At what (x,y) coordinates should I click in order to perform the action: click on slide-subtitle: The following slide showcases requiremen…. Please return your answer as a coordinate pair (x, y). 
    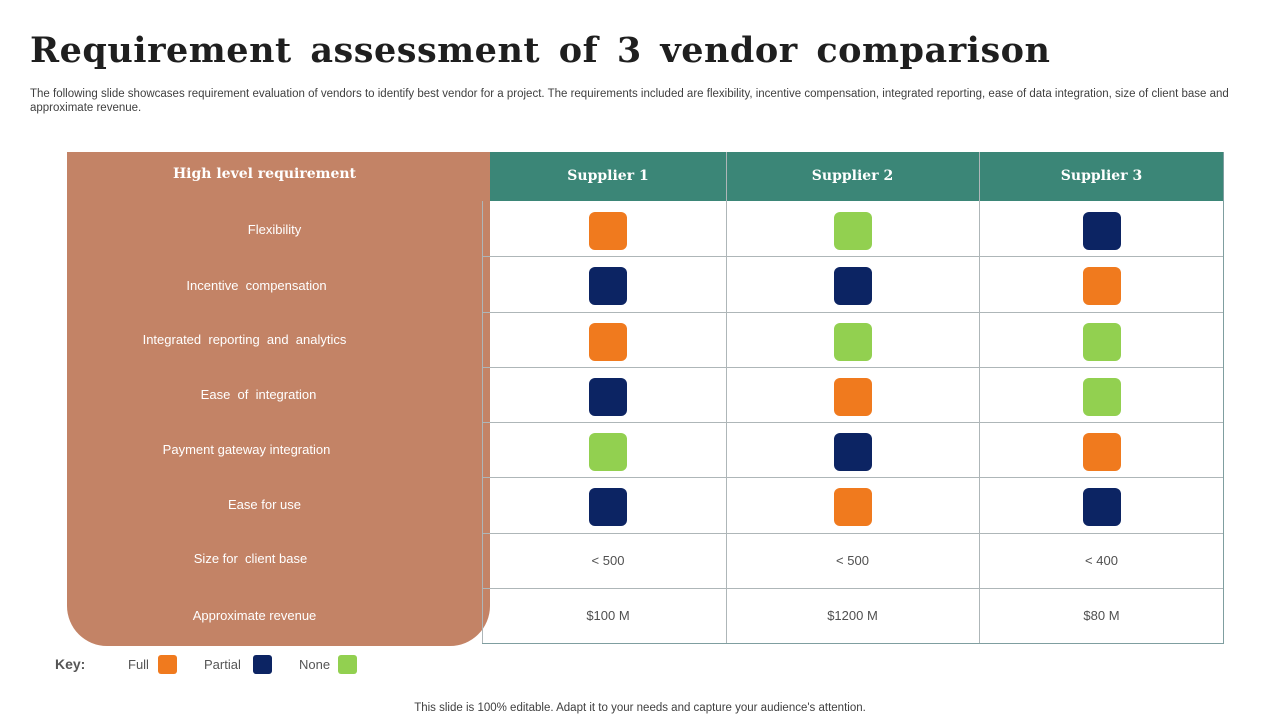
    Looking at the image, I should click on (629, 101).